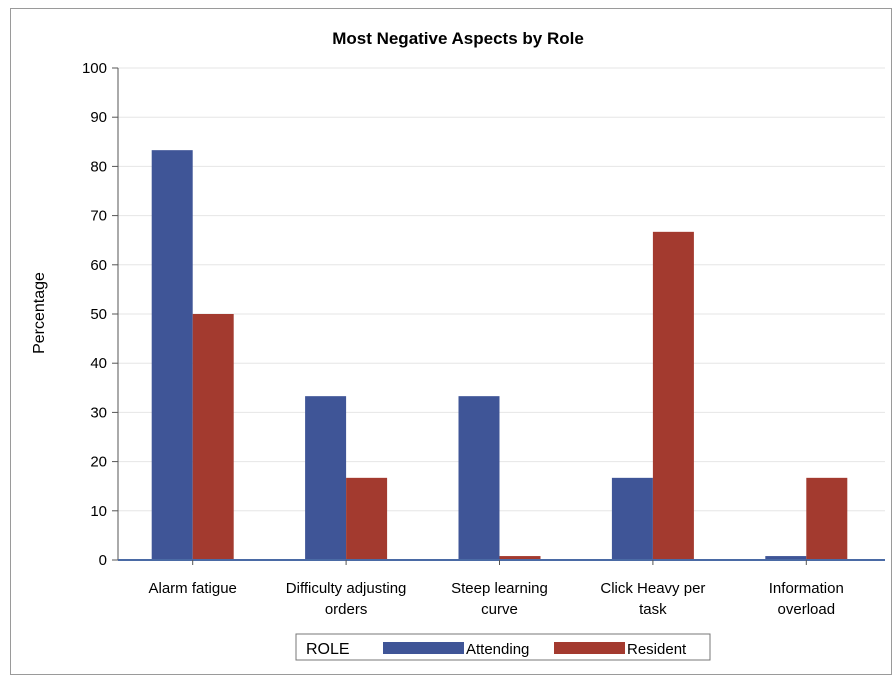 The image size is (893, 677). Describe the element at coordinates (499, 588) in the screenshot. I see `x-tick-label-line: Steep learning` at that location.